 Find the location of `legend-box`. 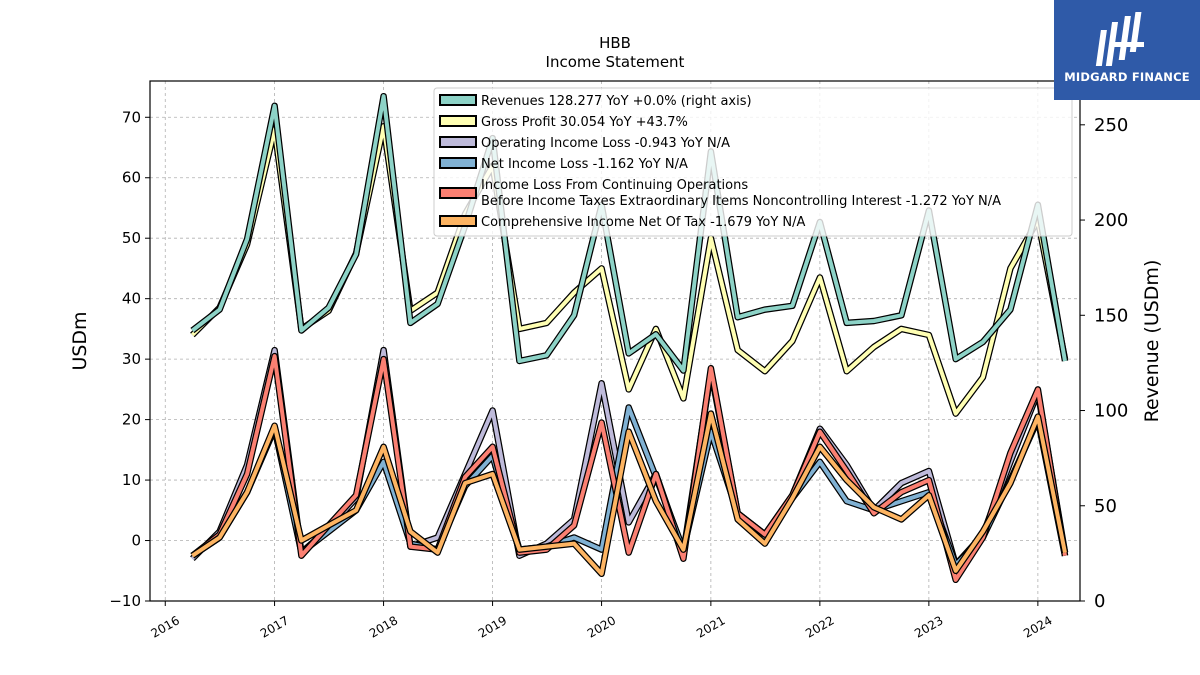

legend-box is located at coordinates (753, 162).